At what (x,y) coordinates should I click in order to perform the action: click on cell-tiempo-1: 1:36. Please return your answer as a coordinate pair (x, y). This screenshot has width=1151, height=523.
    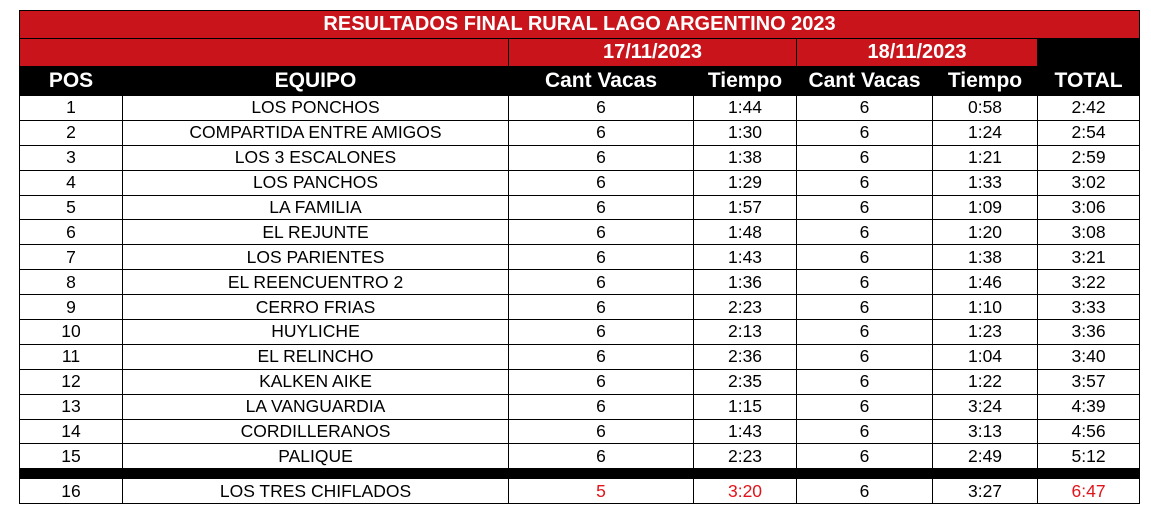
    Looking at the image, I should click on (745, 282).